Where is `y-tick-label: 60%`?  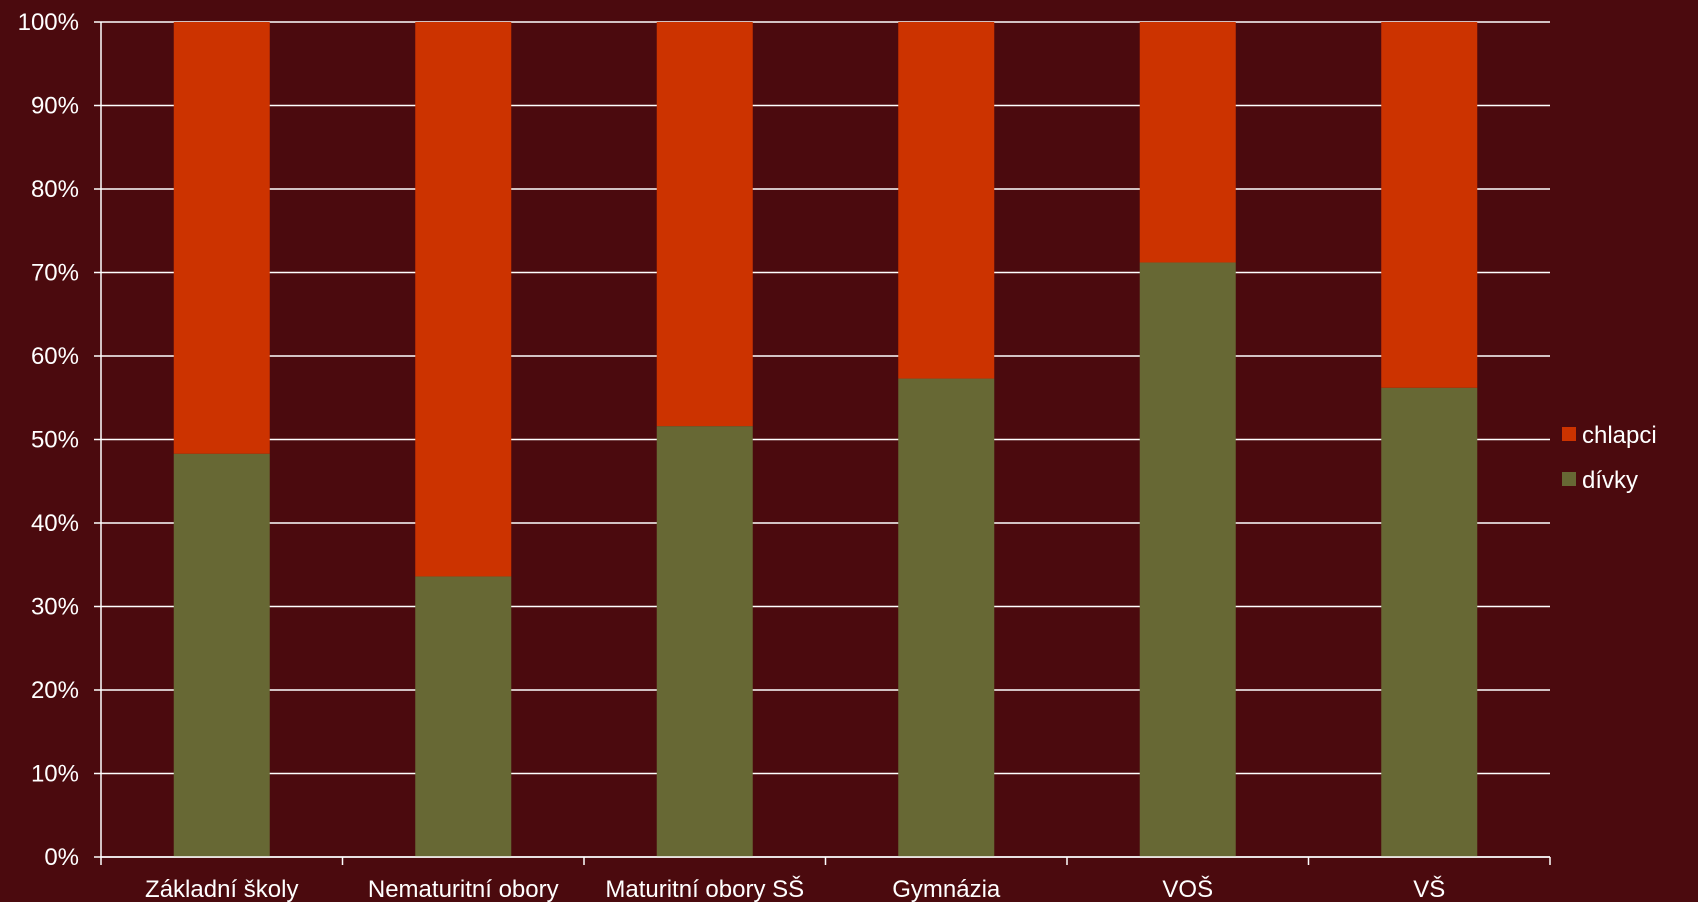 y-tick-label: 60% is located at coordinates (55, 356).